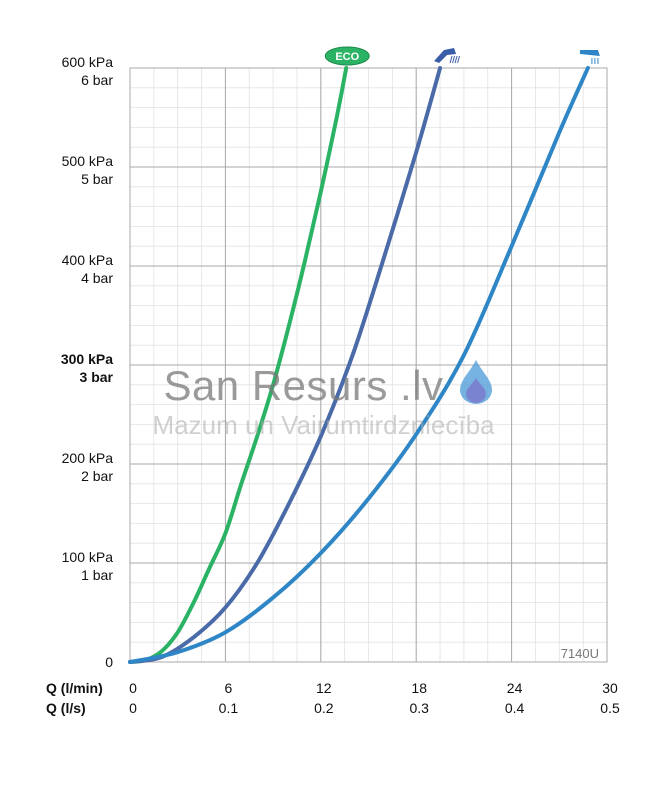  Describe the element at coordinates (589, 53) in the screenshot. I see `overhead-shower-head` at that location.